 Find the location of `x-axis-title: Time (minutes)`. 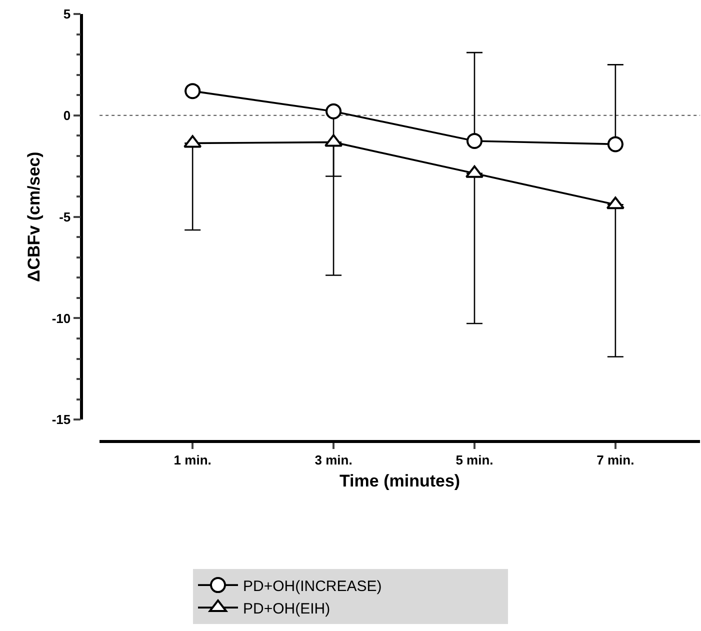

x-axis-title: Time (minutes) is located at coordinates (399, 481).